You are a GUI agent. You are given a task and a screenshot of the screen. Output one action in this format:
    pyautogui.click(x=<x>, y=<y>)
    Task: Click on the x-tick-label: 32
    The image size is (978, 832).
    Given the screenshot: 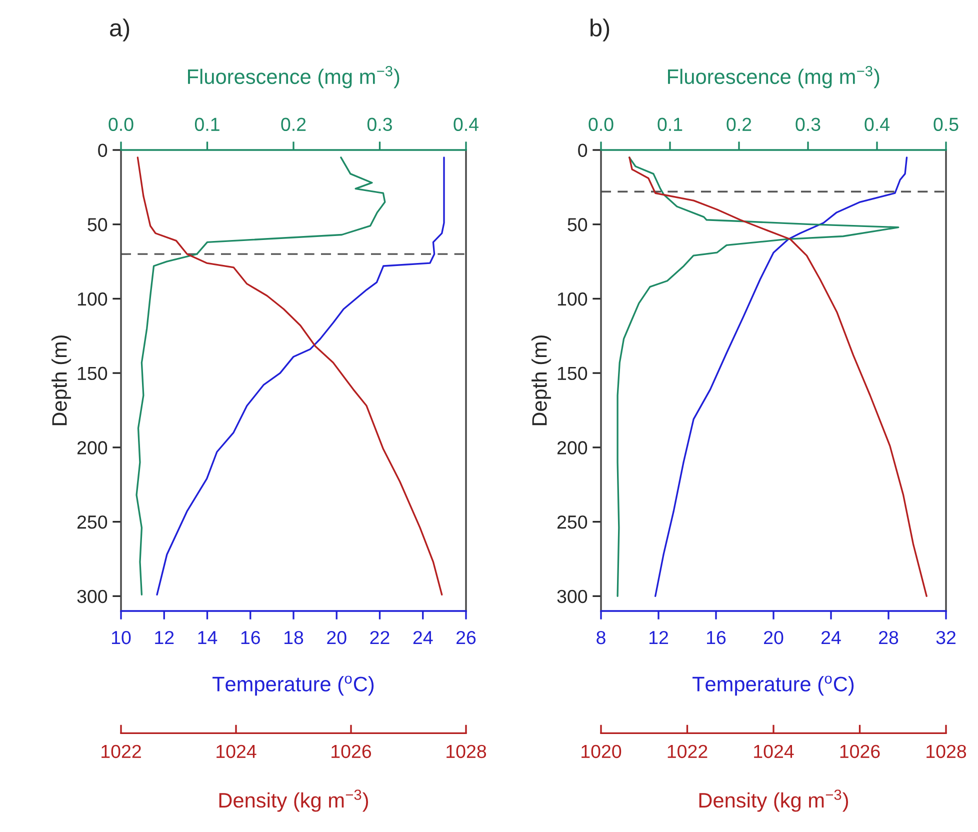 What is the action you would take?
    pyautogui.click(x=946, y=637)
    